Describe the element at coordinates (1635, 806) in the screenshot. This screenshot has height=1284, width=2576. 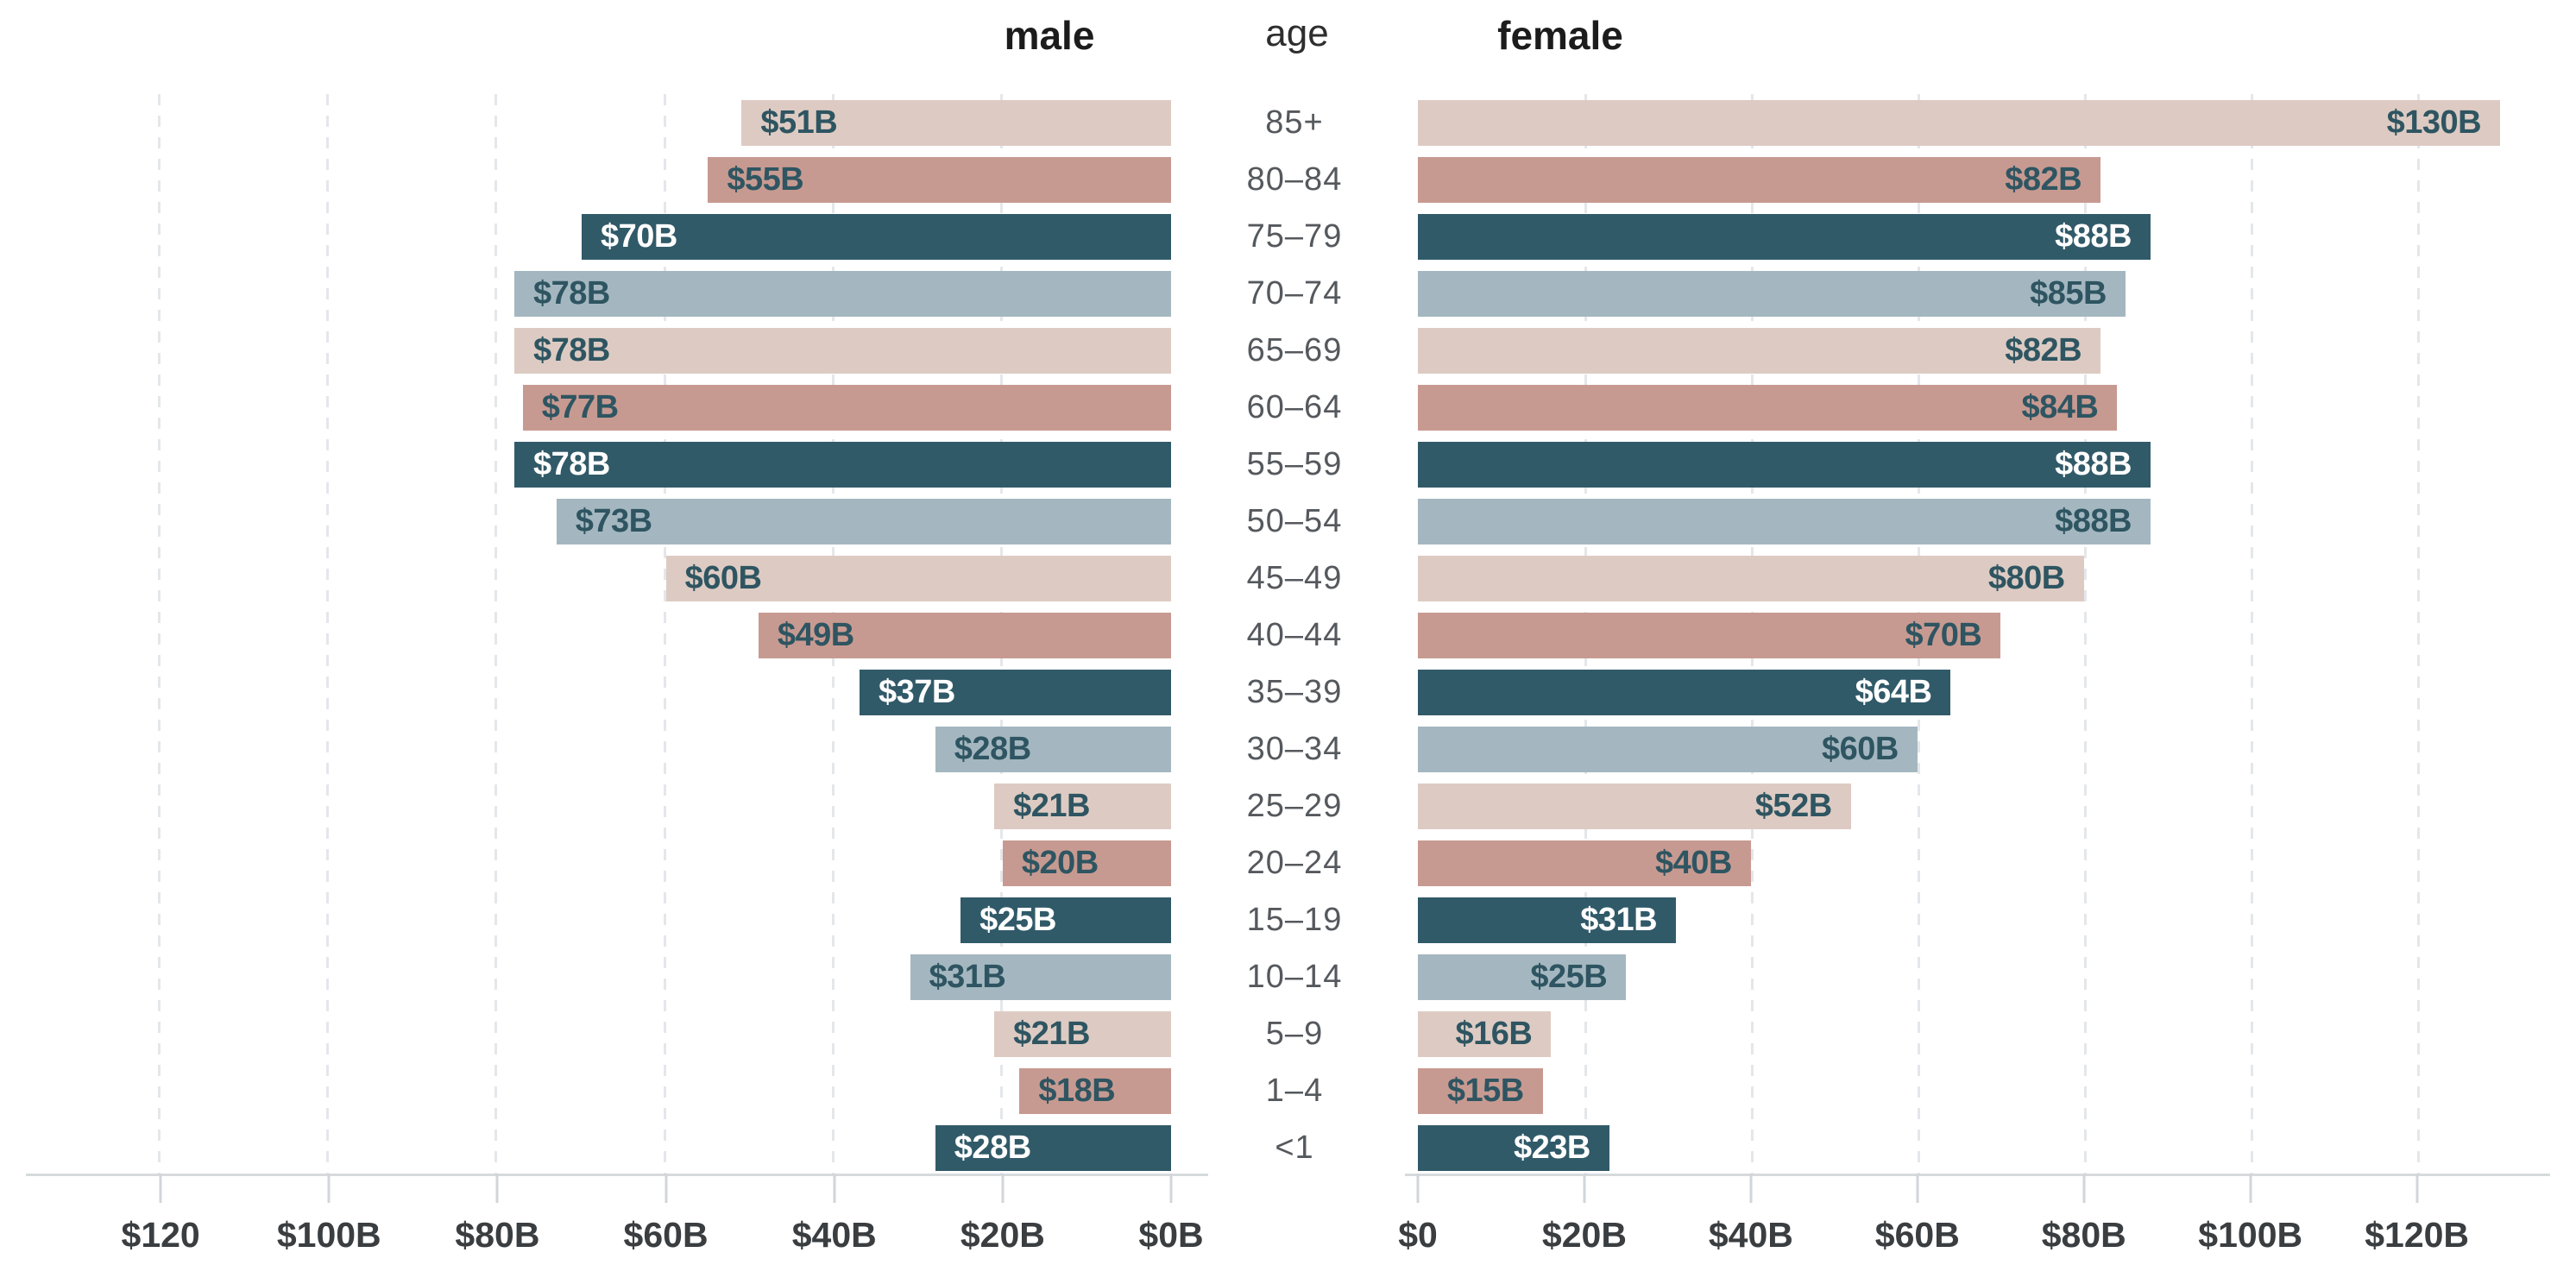
I see `female-bar: $52B` at that location.